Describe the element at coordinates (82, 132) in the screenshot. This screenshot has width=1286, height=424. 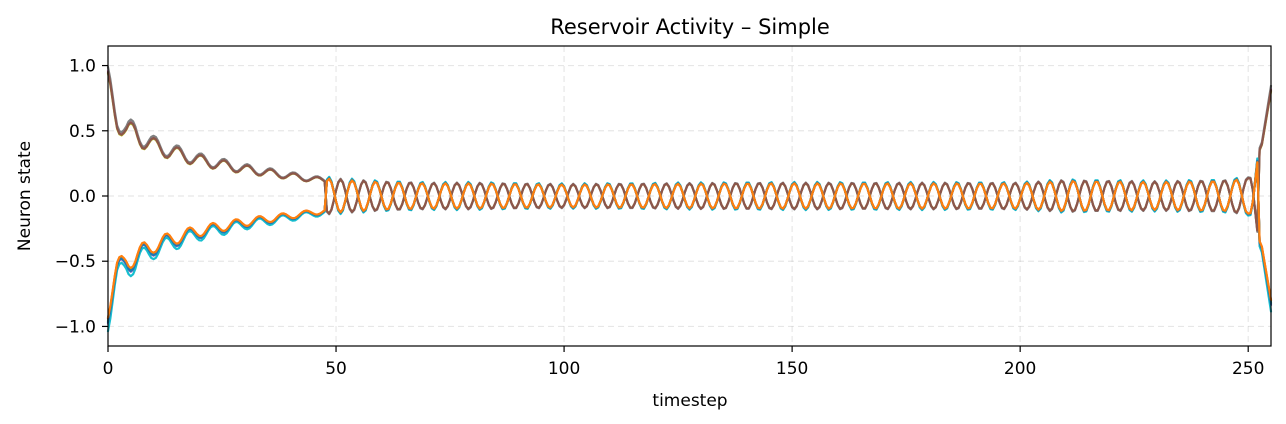
I see `y-tick-label: 0.5` at that location.